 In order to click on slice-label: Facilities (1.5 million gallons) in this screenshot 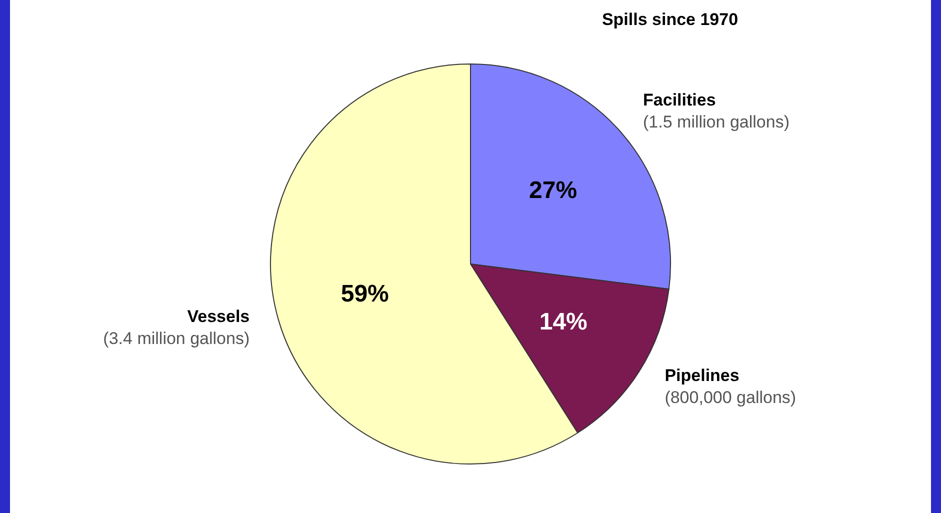, I will do `click(716, 111)`.